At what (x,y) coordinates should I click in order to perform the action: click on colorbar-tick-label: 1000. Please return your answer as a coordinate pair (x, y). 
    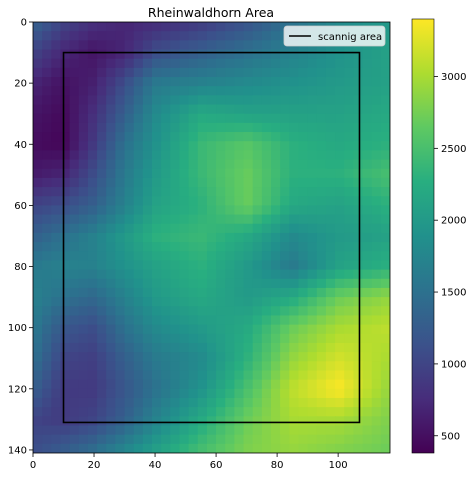
    Looking at the image, I should click on (453, 364).